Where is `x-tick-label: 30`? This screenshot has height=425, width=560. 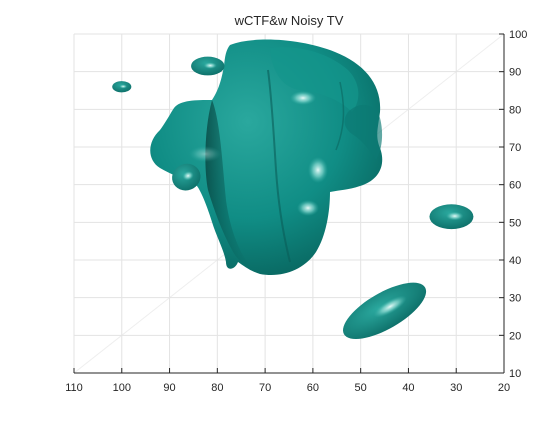 x-tick-label: 30 is located at coordinates (456, 388).